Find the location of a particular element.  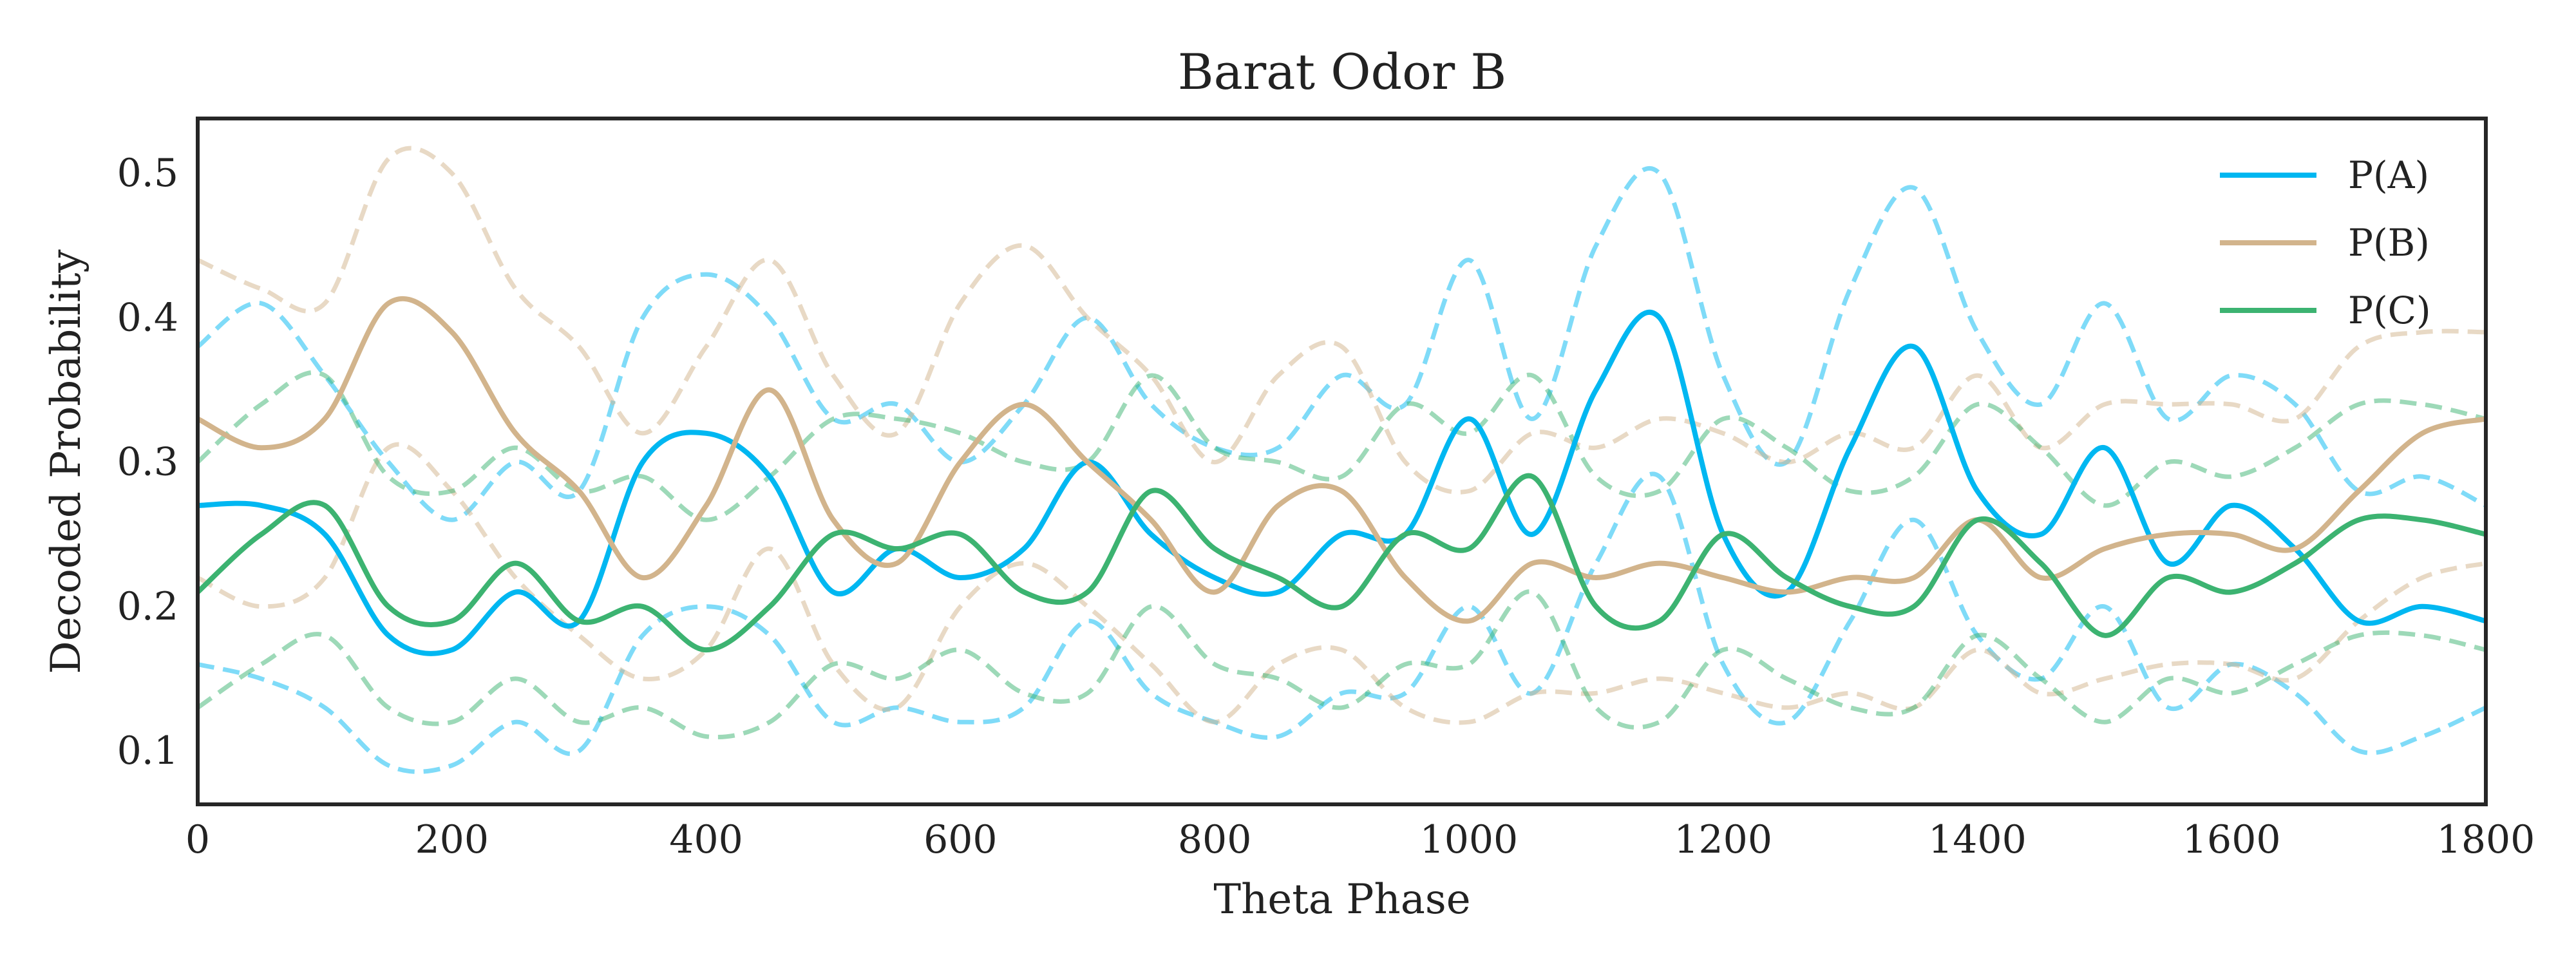

y-tick-label: 0.5 is located at coordinates (147, 174).